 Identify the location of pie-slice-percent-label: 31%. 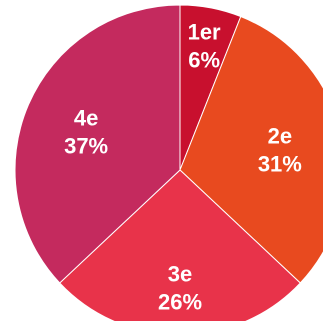
(280, 164).